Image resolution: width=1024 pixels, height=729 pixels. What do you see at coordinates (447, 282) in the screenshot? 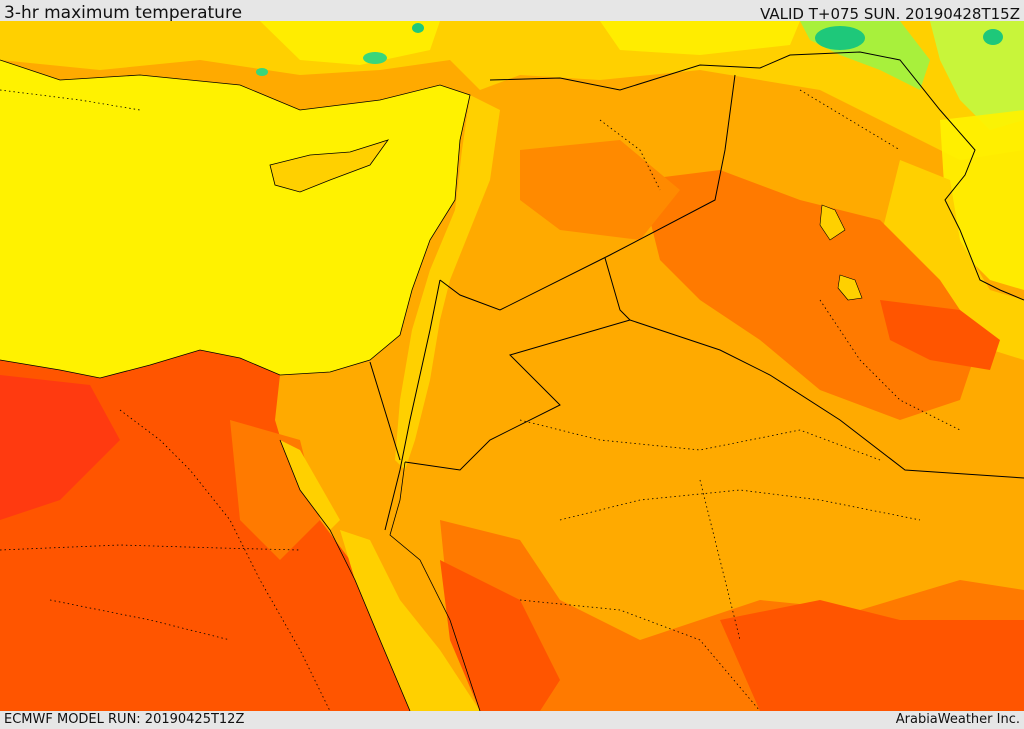
I see `levant-coast-band` at bounding box center [447, 282].